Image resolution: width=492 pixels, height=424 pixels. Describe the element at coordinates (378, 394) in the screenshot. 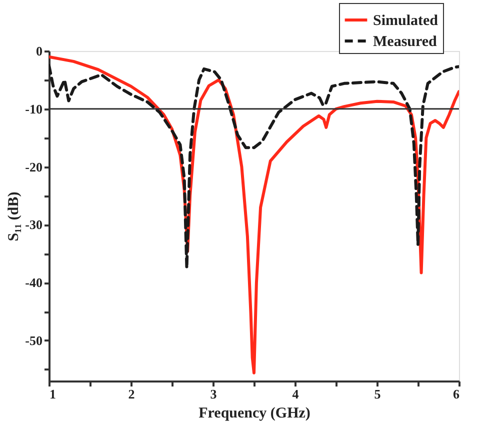

I see `x-tick-label: 5` at that location.